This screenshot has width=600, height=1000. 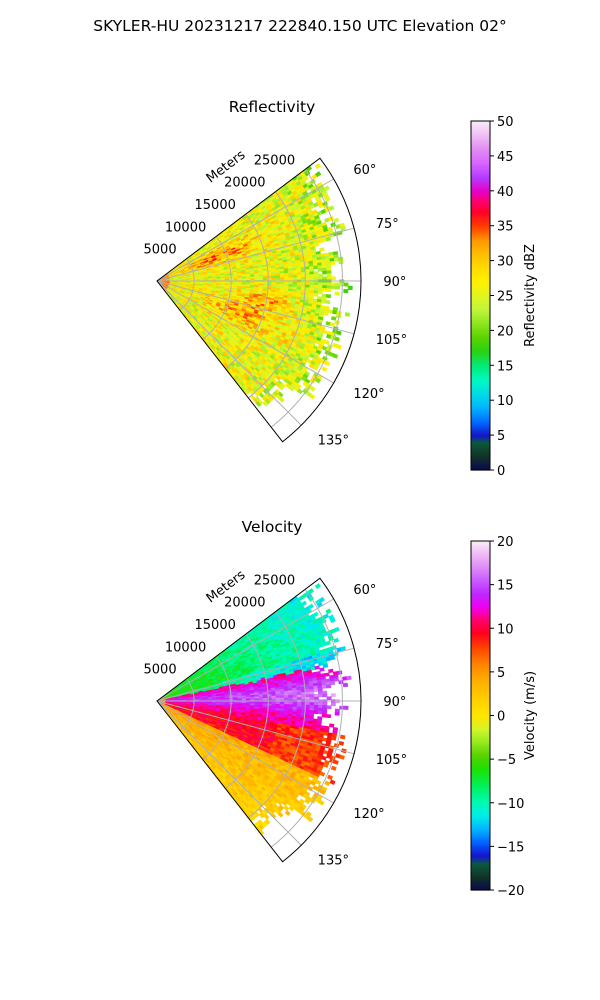 What do you see at coordinates (255, 727) in the screenshot?
I see `azimuth-spoke` at bounding box center [255, 727].